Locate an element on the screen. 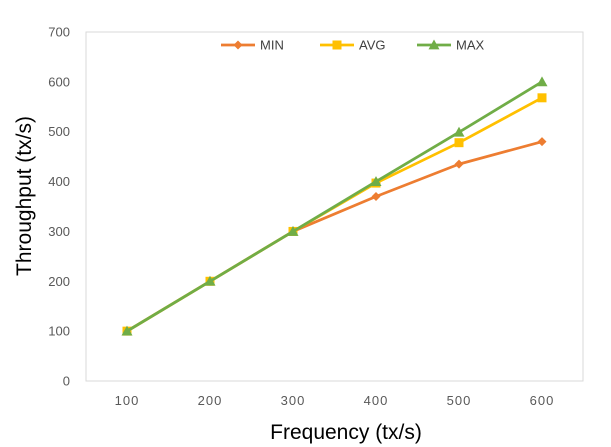  y-tick-label: 500 is located at coordinates (59, 131).